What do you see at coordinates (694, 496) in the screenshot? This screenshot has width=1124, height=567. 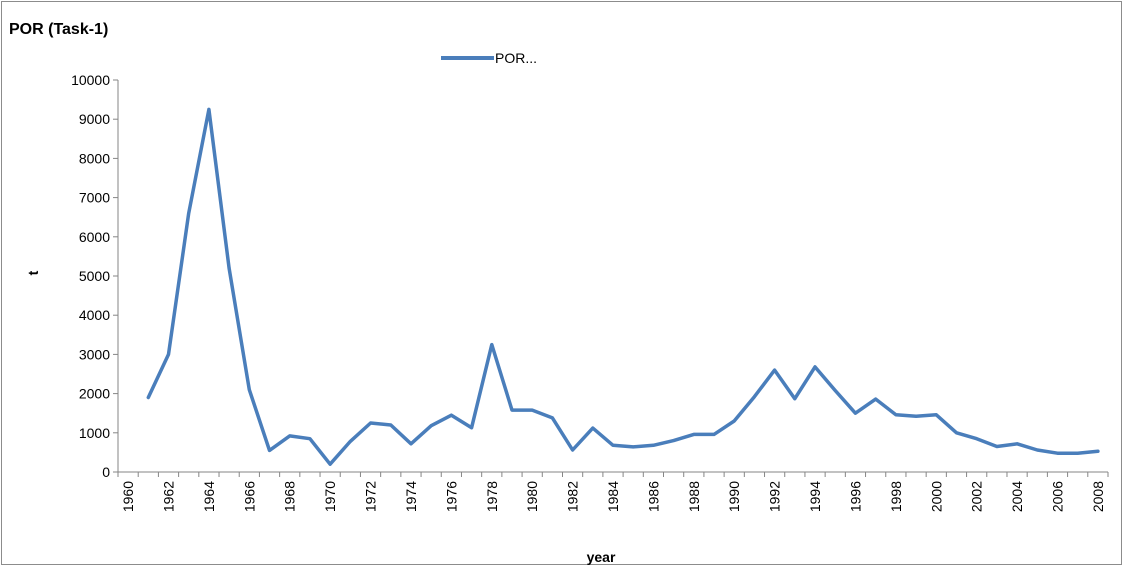 I see `x-tick-label: 1988` at bounding box center [694, 496].